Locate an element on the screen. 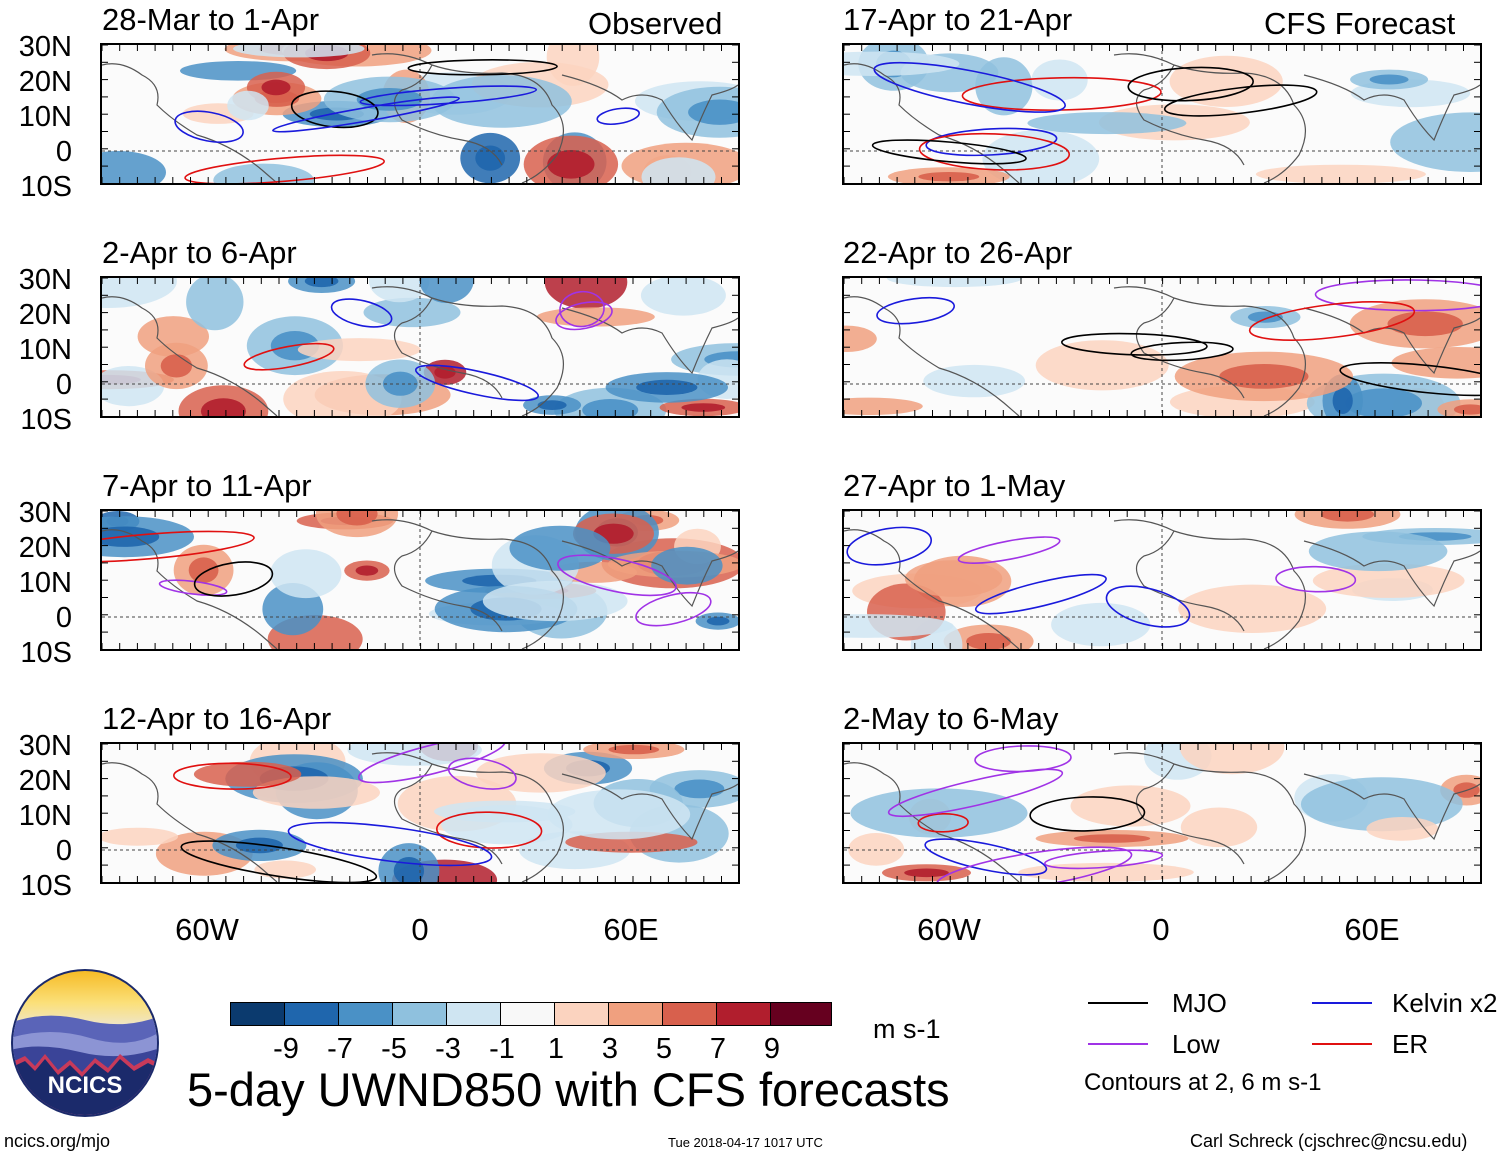 The image size is (1510, 1158). lon-label-right-60w: 60W is located at coordinates (949, 929).